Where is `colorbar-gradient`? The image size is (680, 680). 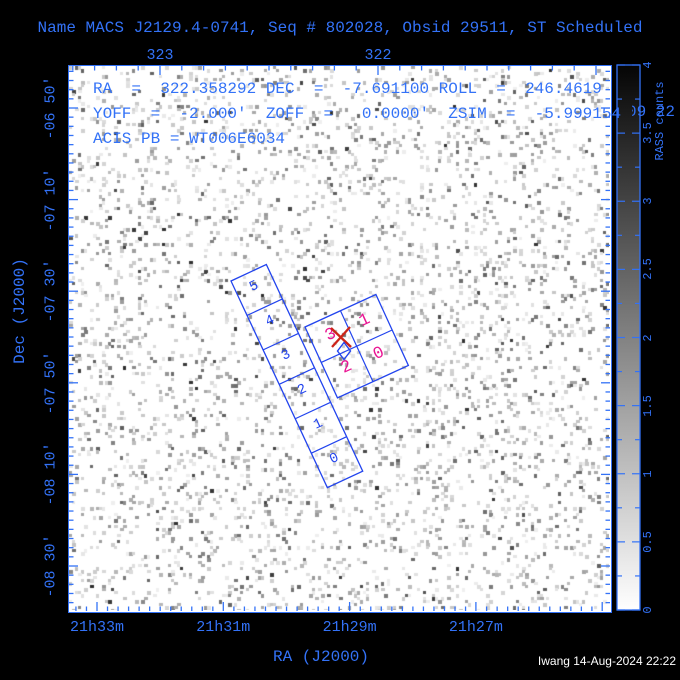
colorbar-gradient is located at coordinates (628, 337).